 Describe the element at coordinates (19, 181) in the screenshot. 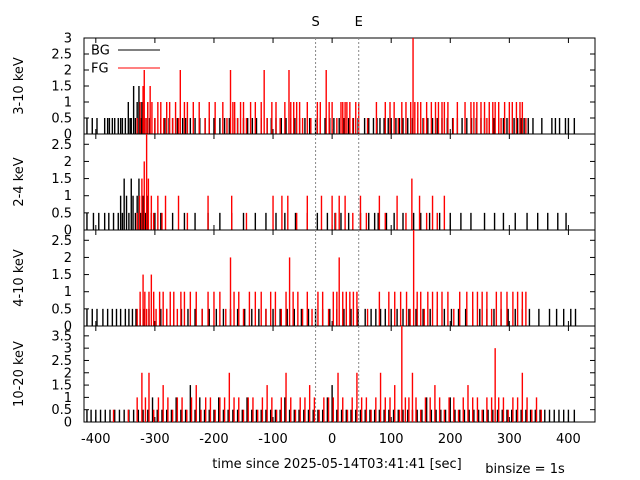

I see `y-axis-label: 2-4 keV` at that location.